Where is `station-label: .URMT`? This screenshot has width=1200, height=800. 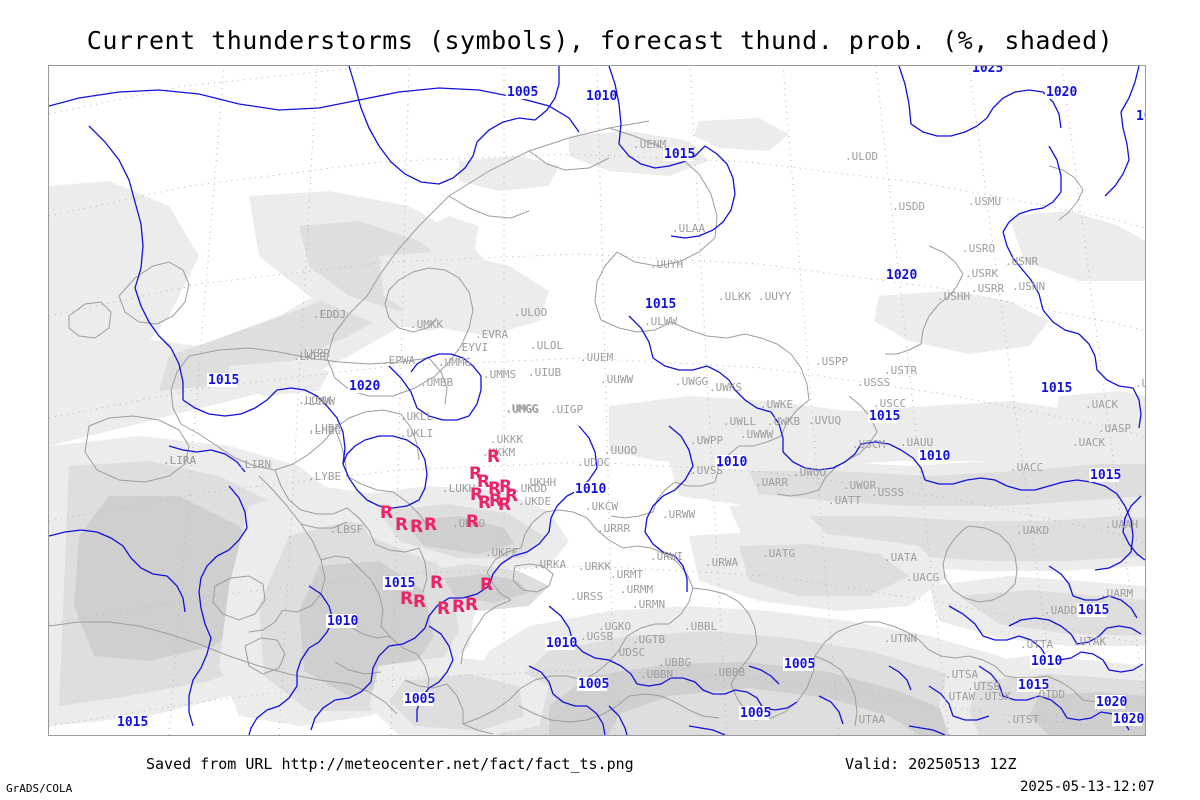
station-label: .URMT is located at coordinates (626, 574).